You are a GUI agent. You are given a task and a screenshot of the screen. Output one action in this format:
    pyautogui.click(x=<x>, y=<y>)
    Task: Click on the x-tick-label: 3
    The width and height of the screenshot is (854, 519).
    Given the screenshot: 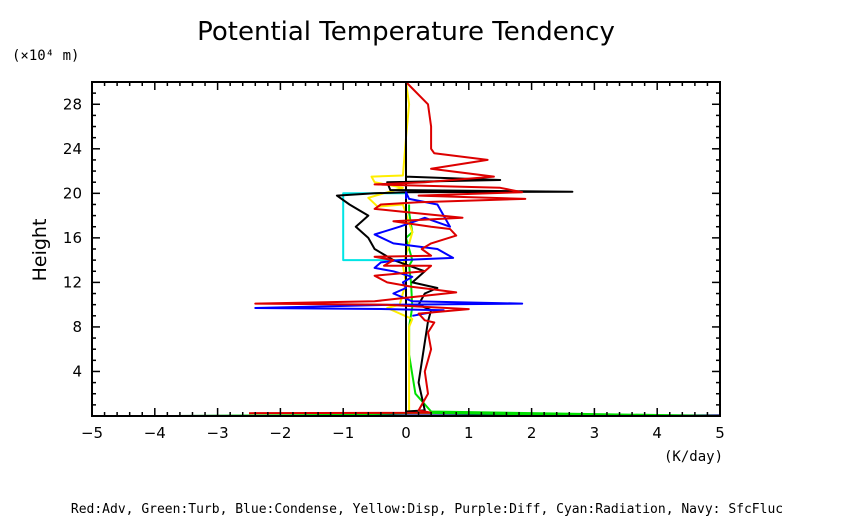 What is the action you would take?
    pyautogui.click(x=595, y=433)
    